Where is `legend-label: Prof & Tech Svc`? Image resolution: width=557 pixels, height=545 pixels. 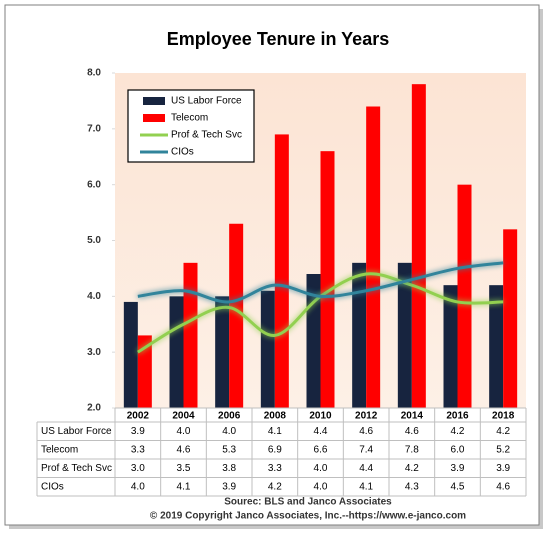 legend-label: Prof & Tech Svc is located at coordinates (206, 135).